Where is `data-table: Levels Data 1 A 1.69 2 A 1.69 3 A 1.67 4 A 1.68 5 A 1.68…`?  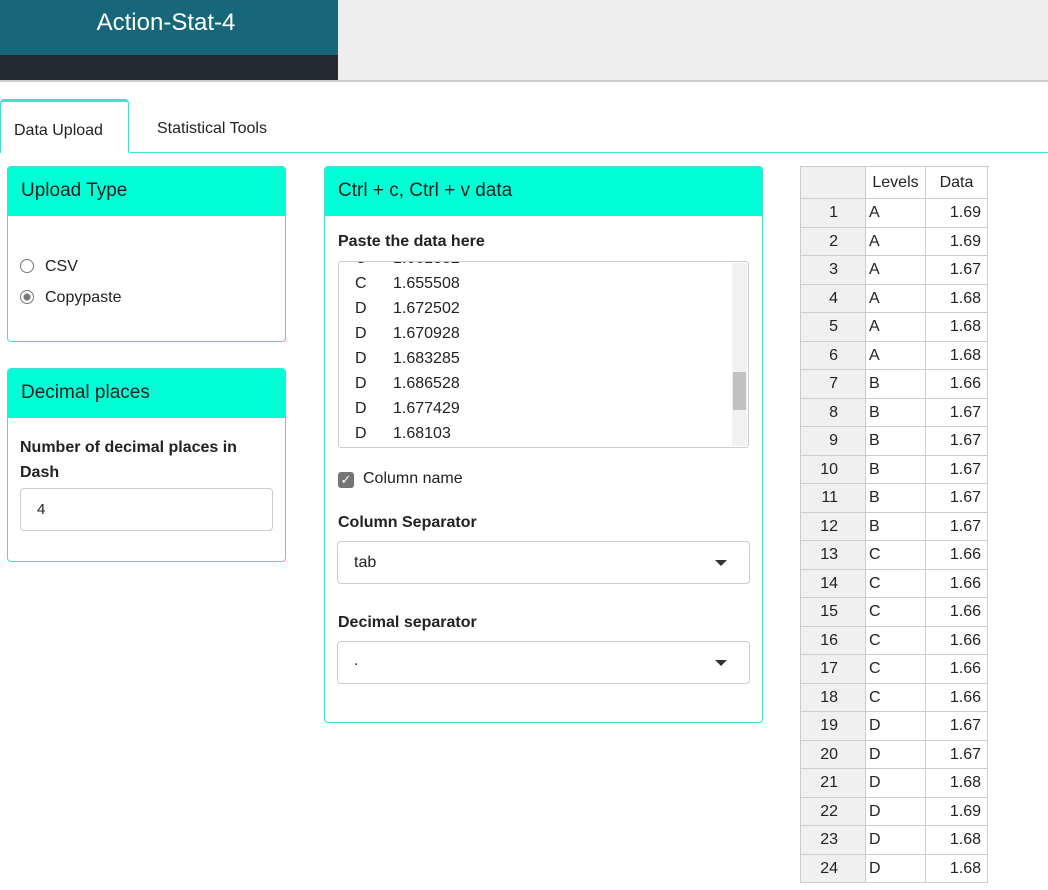 data-table: Levels Data 1 A 1.69 2 A 1.69 3 A 1.67 4 A 1.68 5 A 1.68… is located at coordinates (894, 524).